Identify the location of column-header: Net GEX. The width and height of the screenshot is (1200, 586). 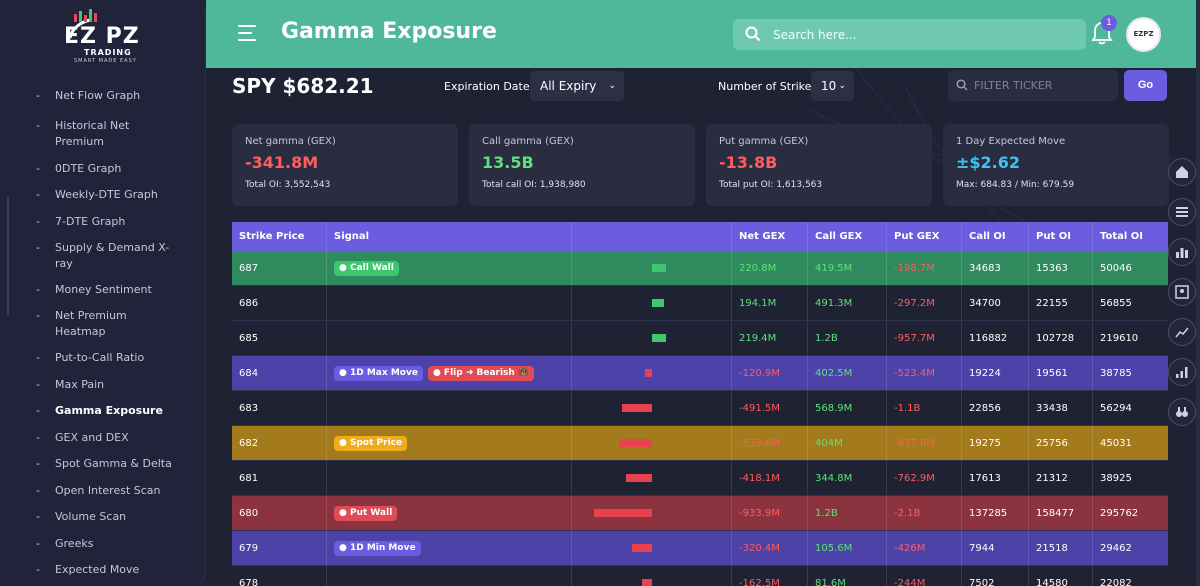
(770, 236).